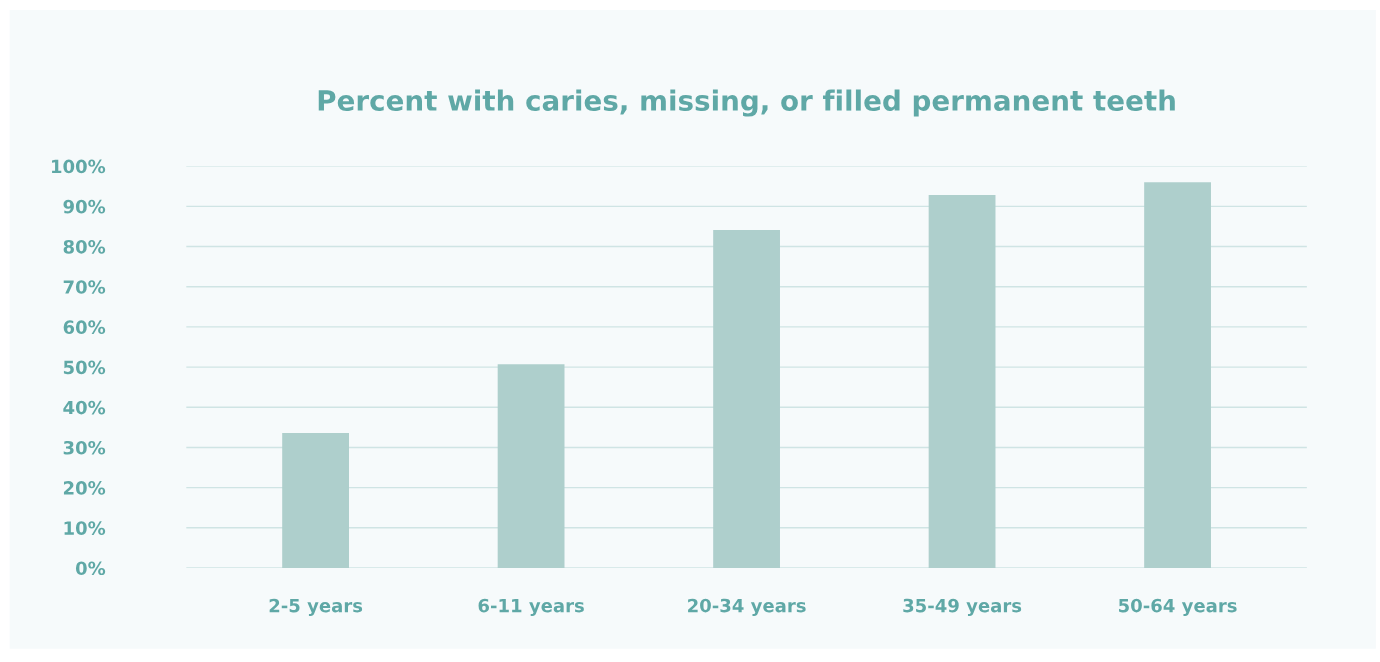 This screenshot has height=662, width=1380. I want to click on x-tick-label: 6-11 years, so click(531, 607).